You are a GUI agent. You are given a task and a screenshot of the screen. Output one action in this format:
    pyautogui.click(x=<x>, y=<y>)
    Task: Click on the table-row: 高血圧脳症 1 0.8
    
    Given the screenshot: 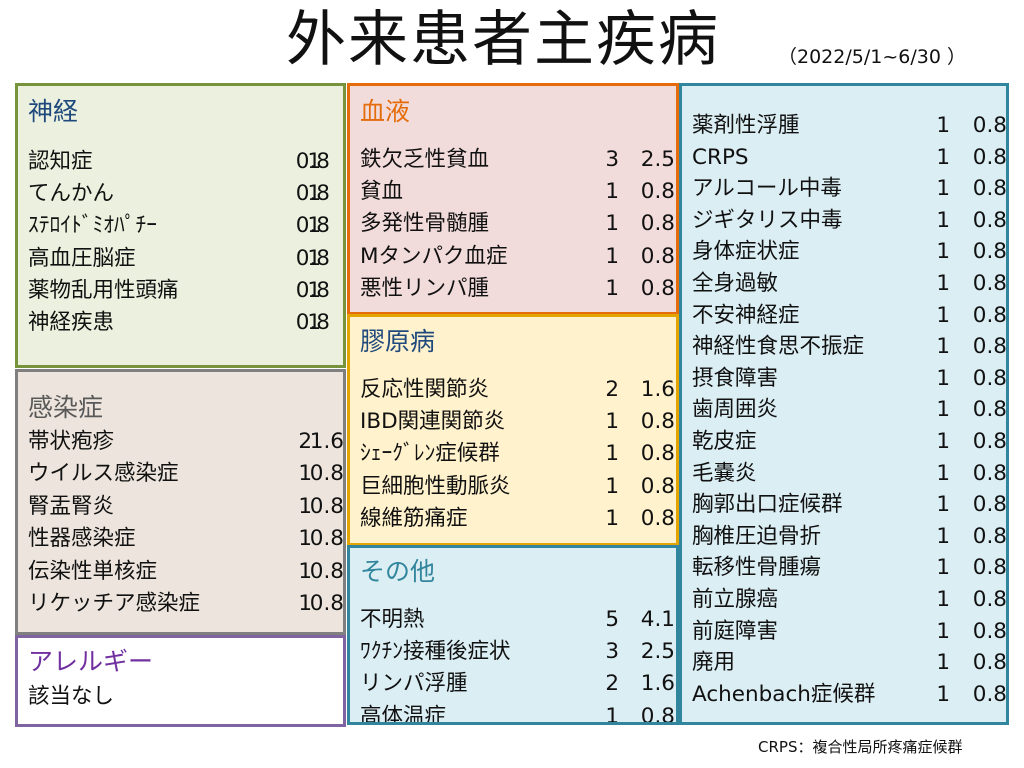 What is the action you would take?
    pyautogui.click(x=179, y=259)
    